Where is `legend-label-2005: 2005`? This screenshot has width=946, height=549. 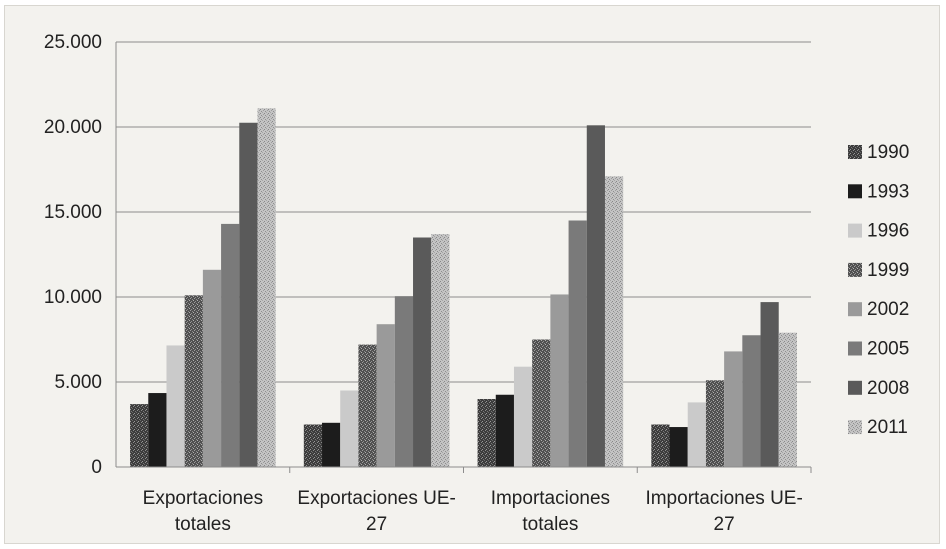 legend-label-2005: 2005 is located at coordinates (888, 349).